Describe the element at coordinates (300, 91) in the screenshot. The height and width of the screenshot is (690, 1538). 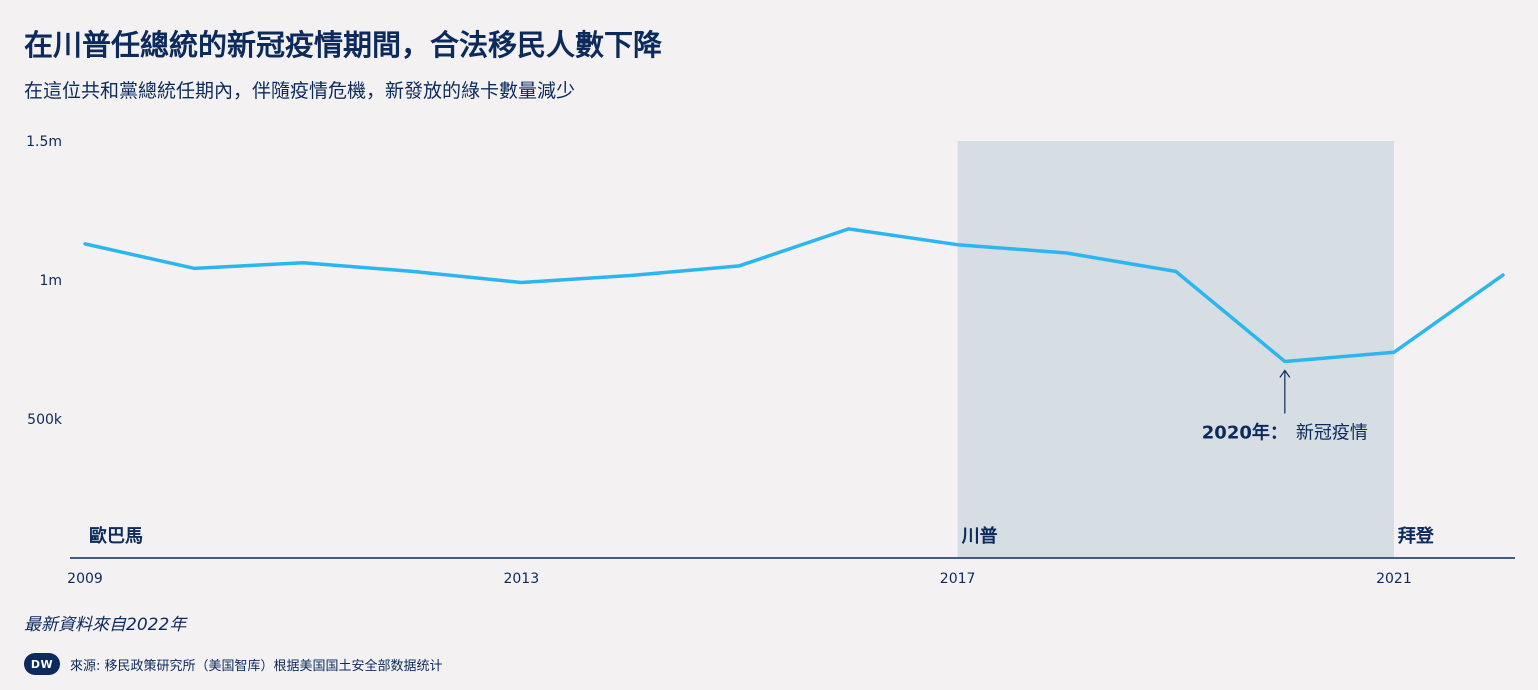
I see `chart-subtitle: 在這位共和黨總統任期內，伴隨疫情危機，新發放的綠卡數量減少` at that location.